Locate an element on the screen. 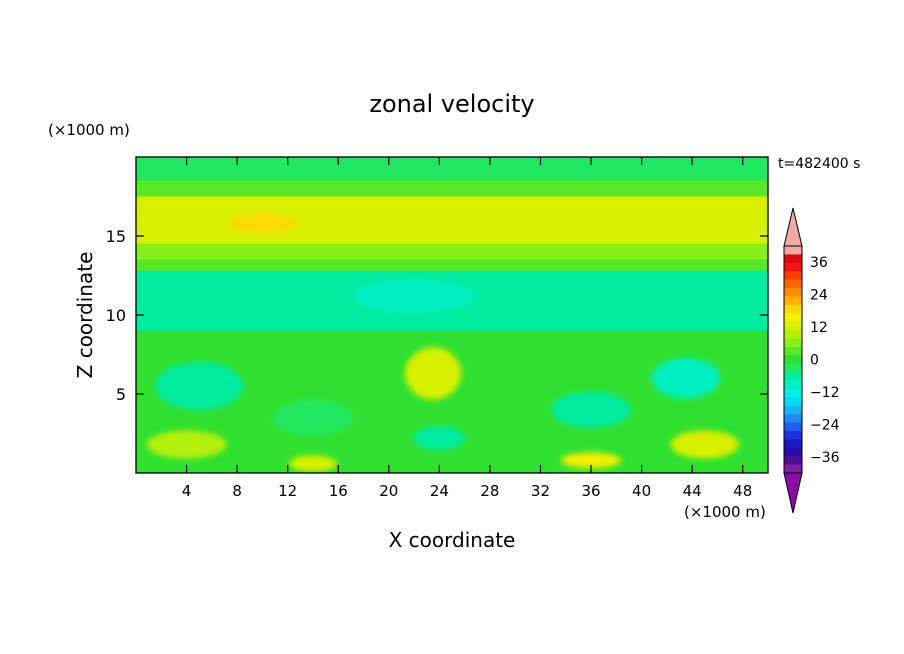 The image size is (904, 654). x-tick-label-7: 32 is located at coordinates (540, 491).